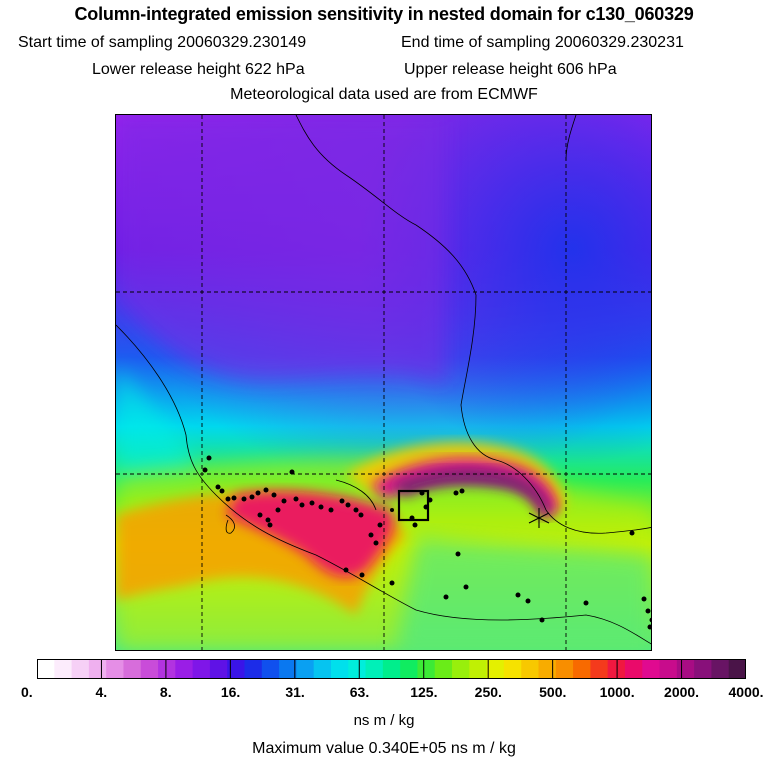 Image resolution: width=768 pixels, height=768 pixels. Describe the element at coordinates (553, 692) in the screenshot. I see `colorbar-tick-label: 500.` at that location.